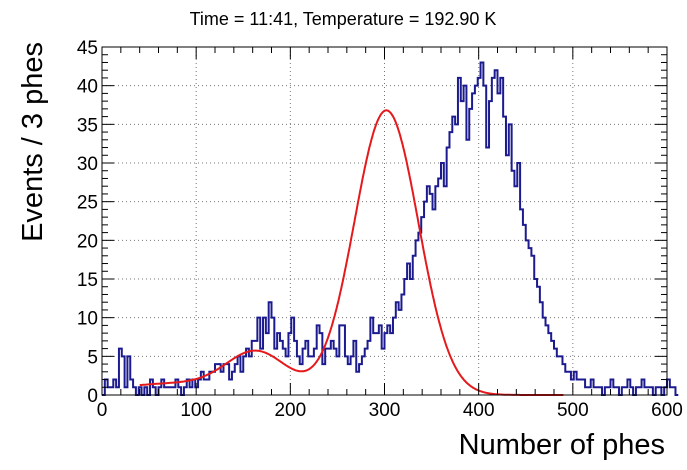 The image size is (687, 470). I want to click on y-tick-label: 40, so click(87, 87).